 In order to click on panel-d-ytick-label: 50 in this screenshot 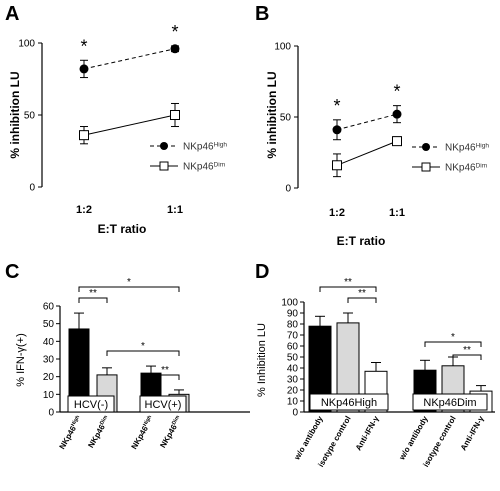, I will do `click(293, 358)`.